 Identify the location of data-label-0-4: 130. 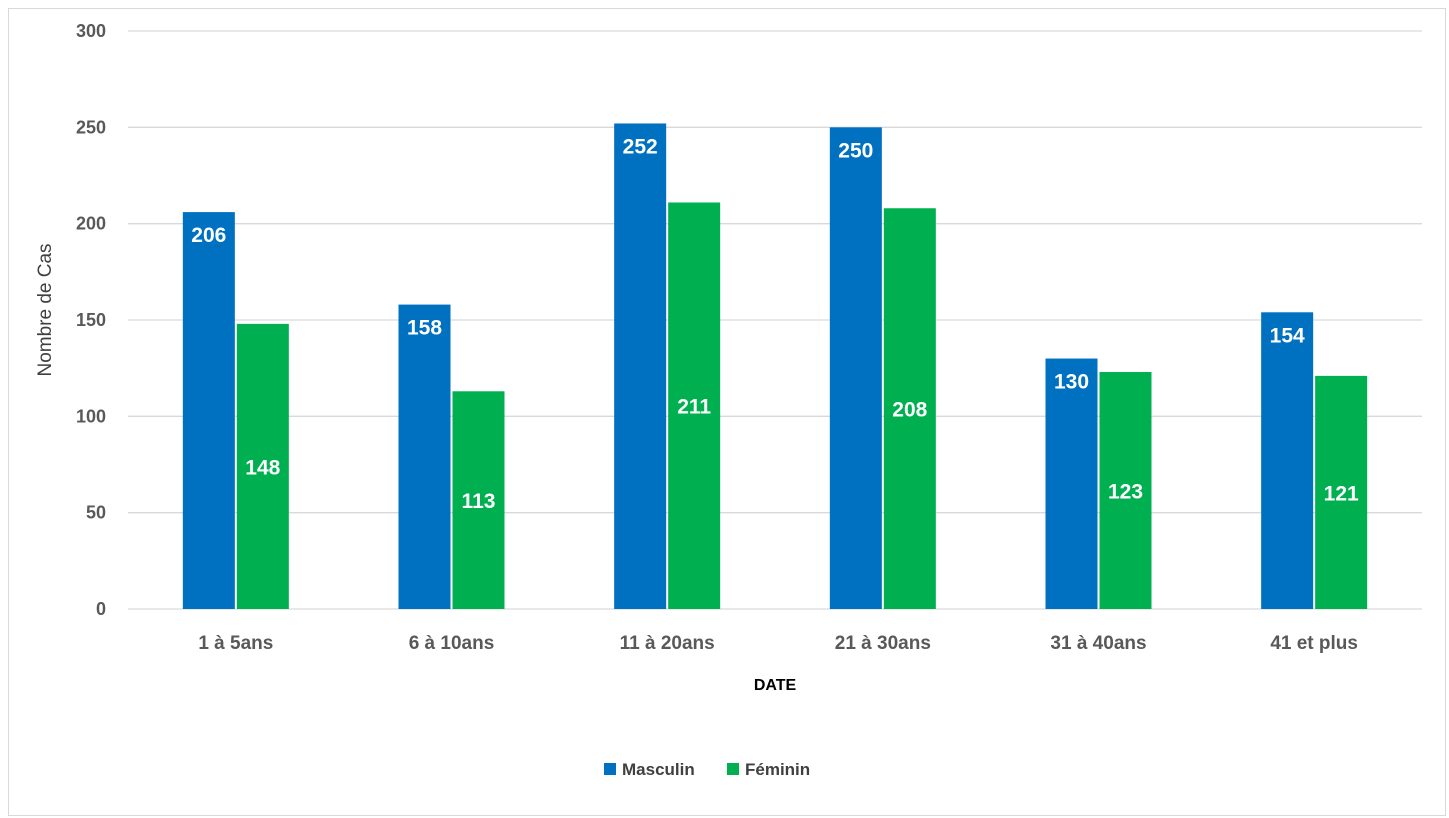
(1071, 382).